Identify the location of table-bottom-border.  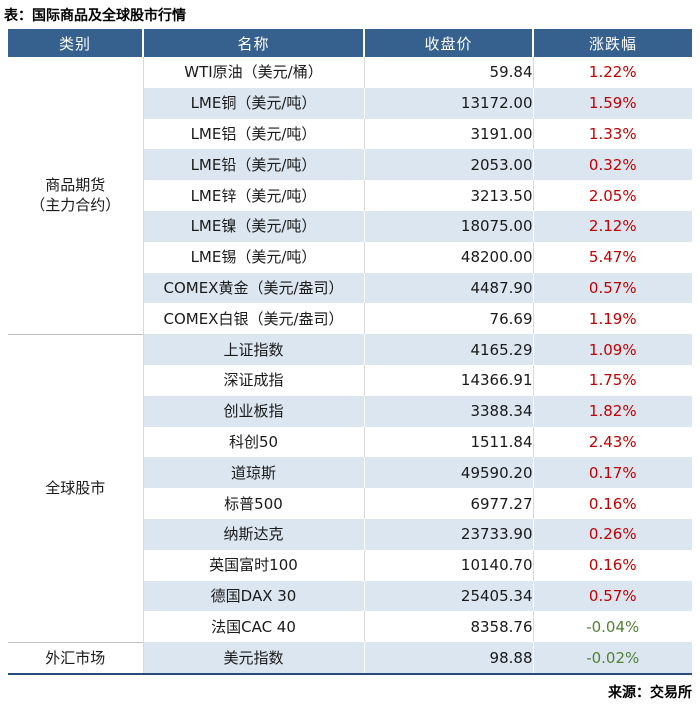
(350, 674).